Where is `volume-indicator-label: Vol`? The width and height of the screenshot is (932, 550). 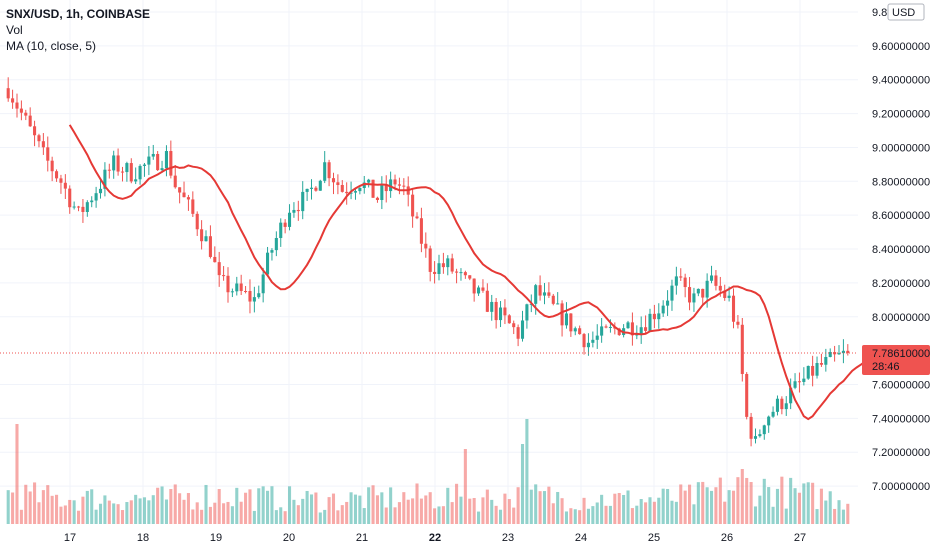
volume-indicator-label: Vol is located at coordinates (14, 30).